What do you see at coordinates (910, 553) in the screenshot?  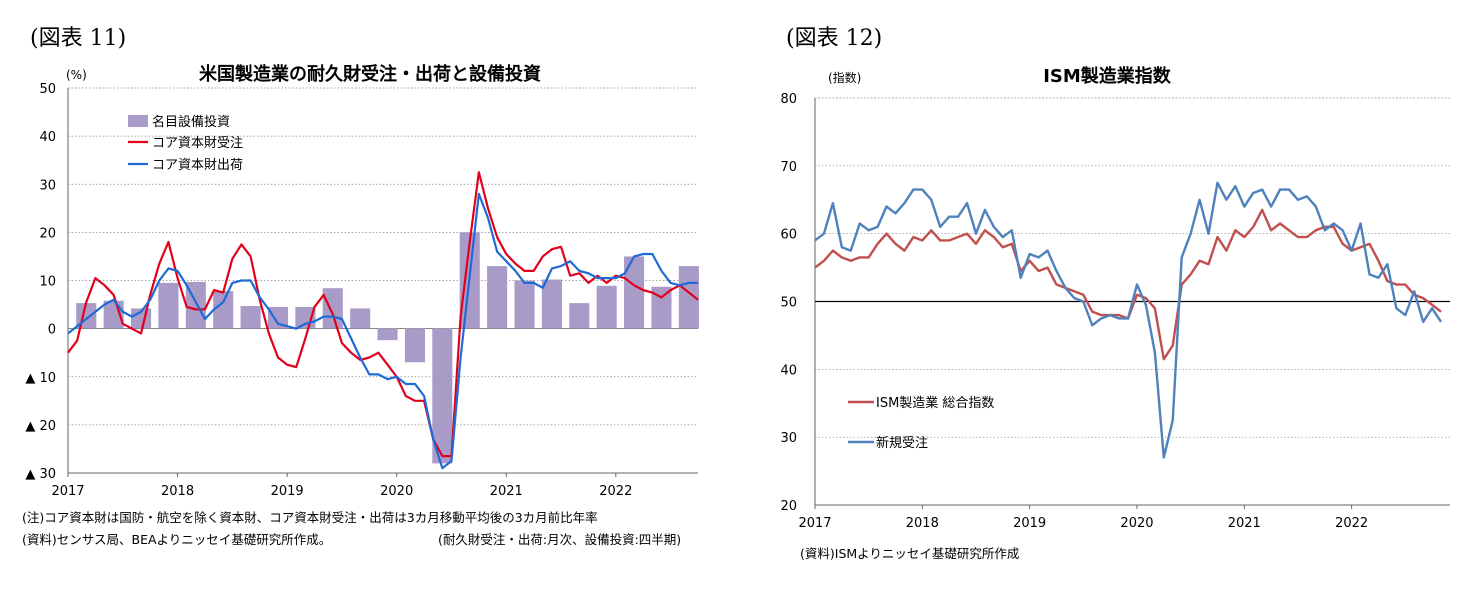 I see `right-footnote-source: (資料)ISMよりニッセイ基礎研究所作成` at bounding box center [910, 553].